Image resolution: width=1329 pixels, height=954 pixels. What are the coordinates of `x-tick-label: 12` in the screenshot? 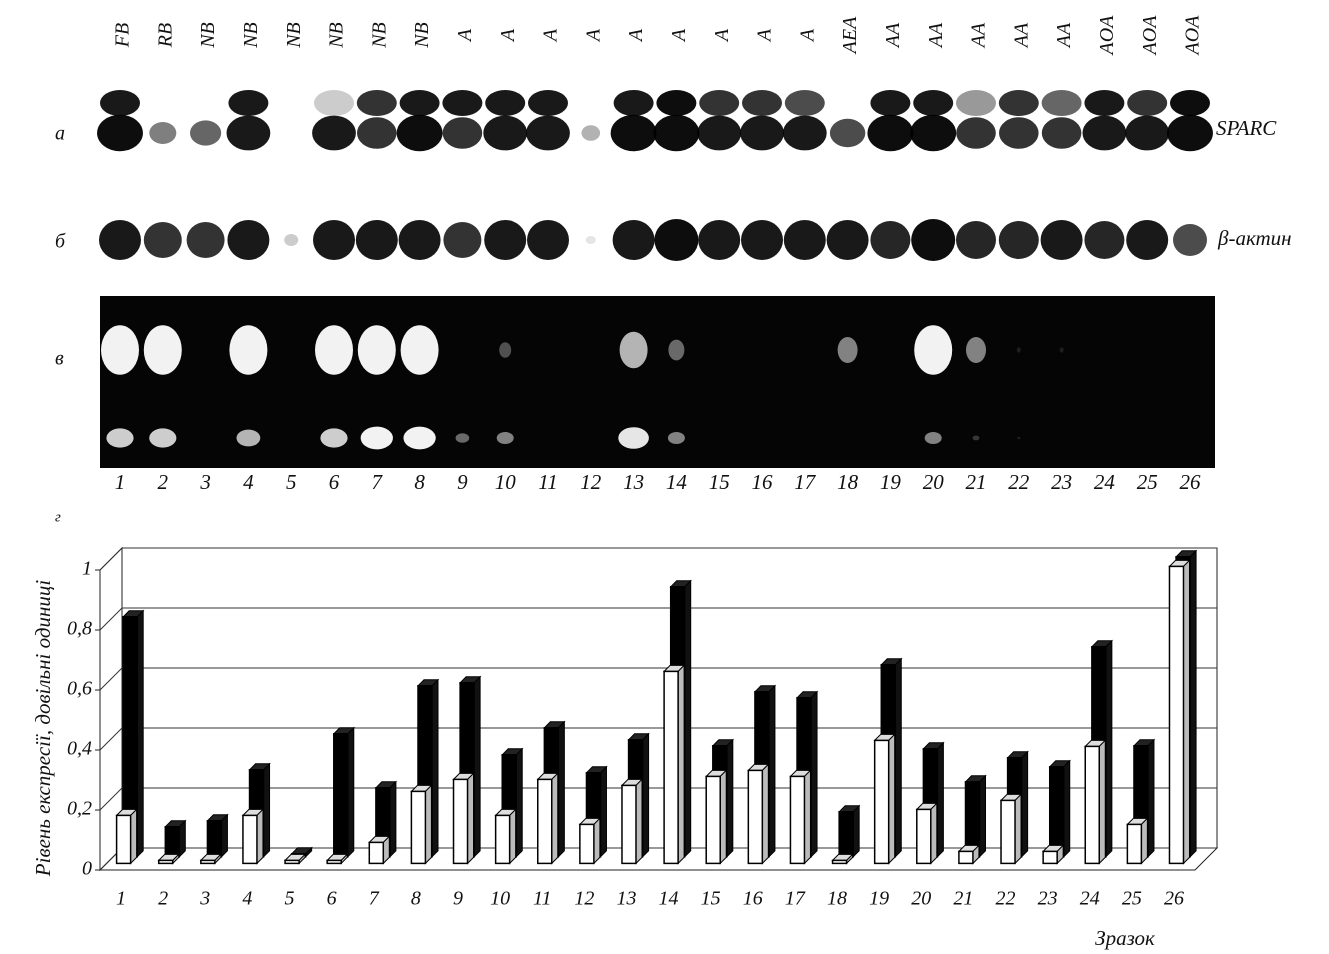 It's located at (584, 899).